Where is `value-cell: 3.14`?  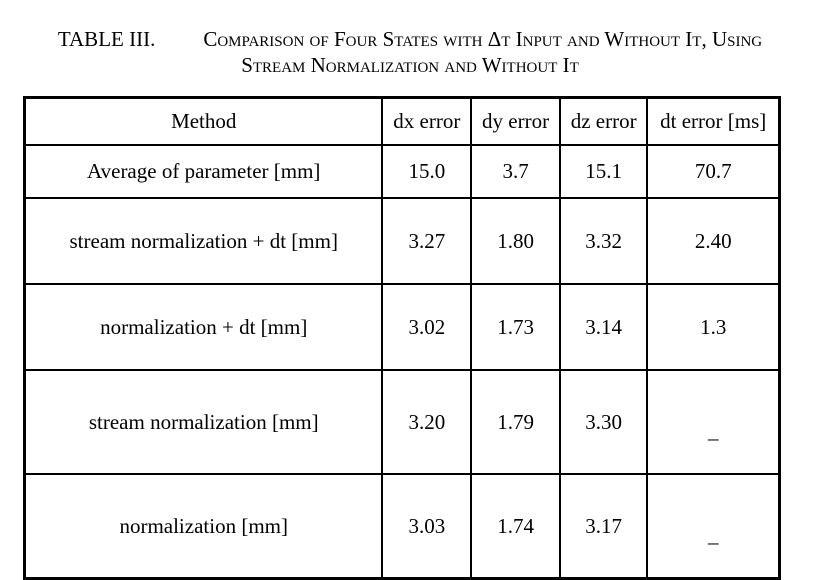
value-cell: 3.14 is located at coordinates (603, 327).